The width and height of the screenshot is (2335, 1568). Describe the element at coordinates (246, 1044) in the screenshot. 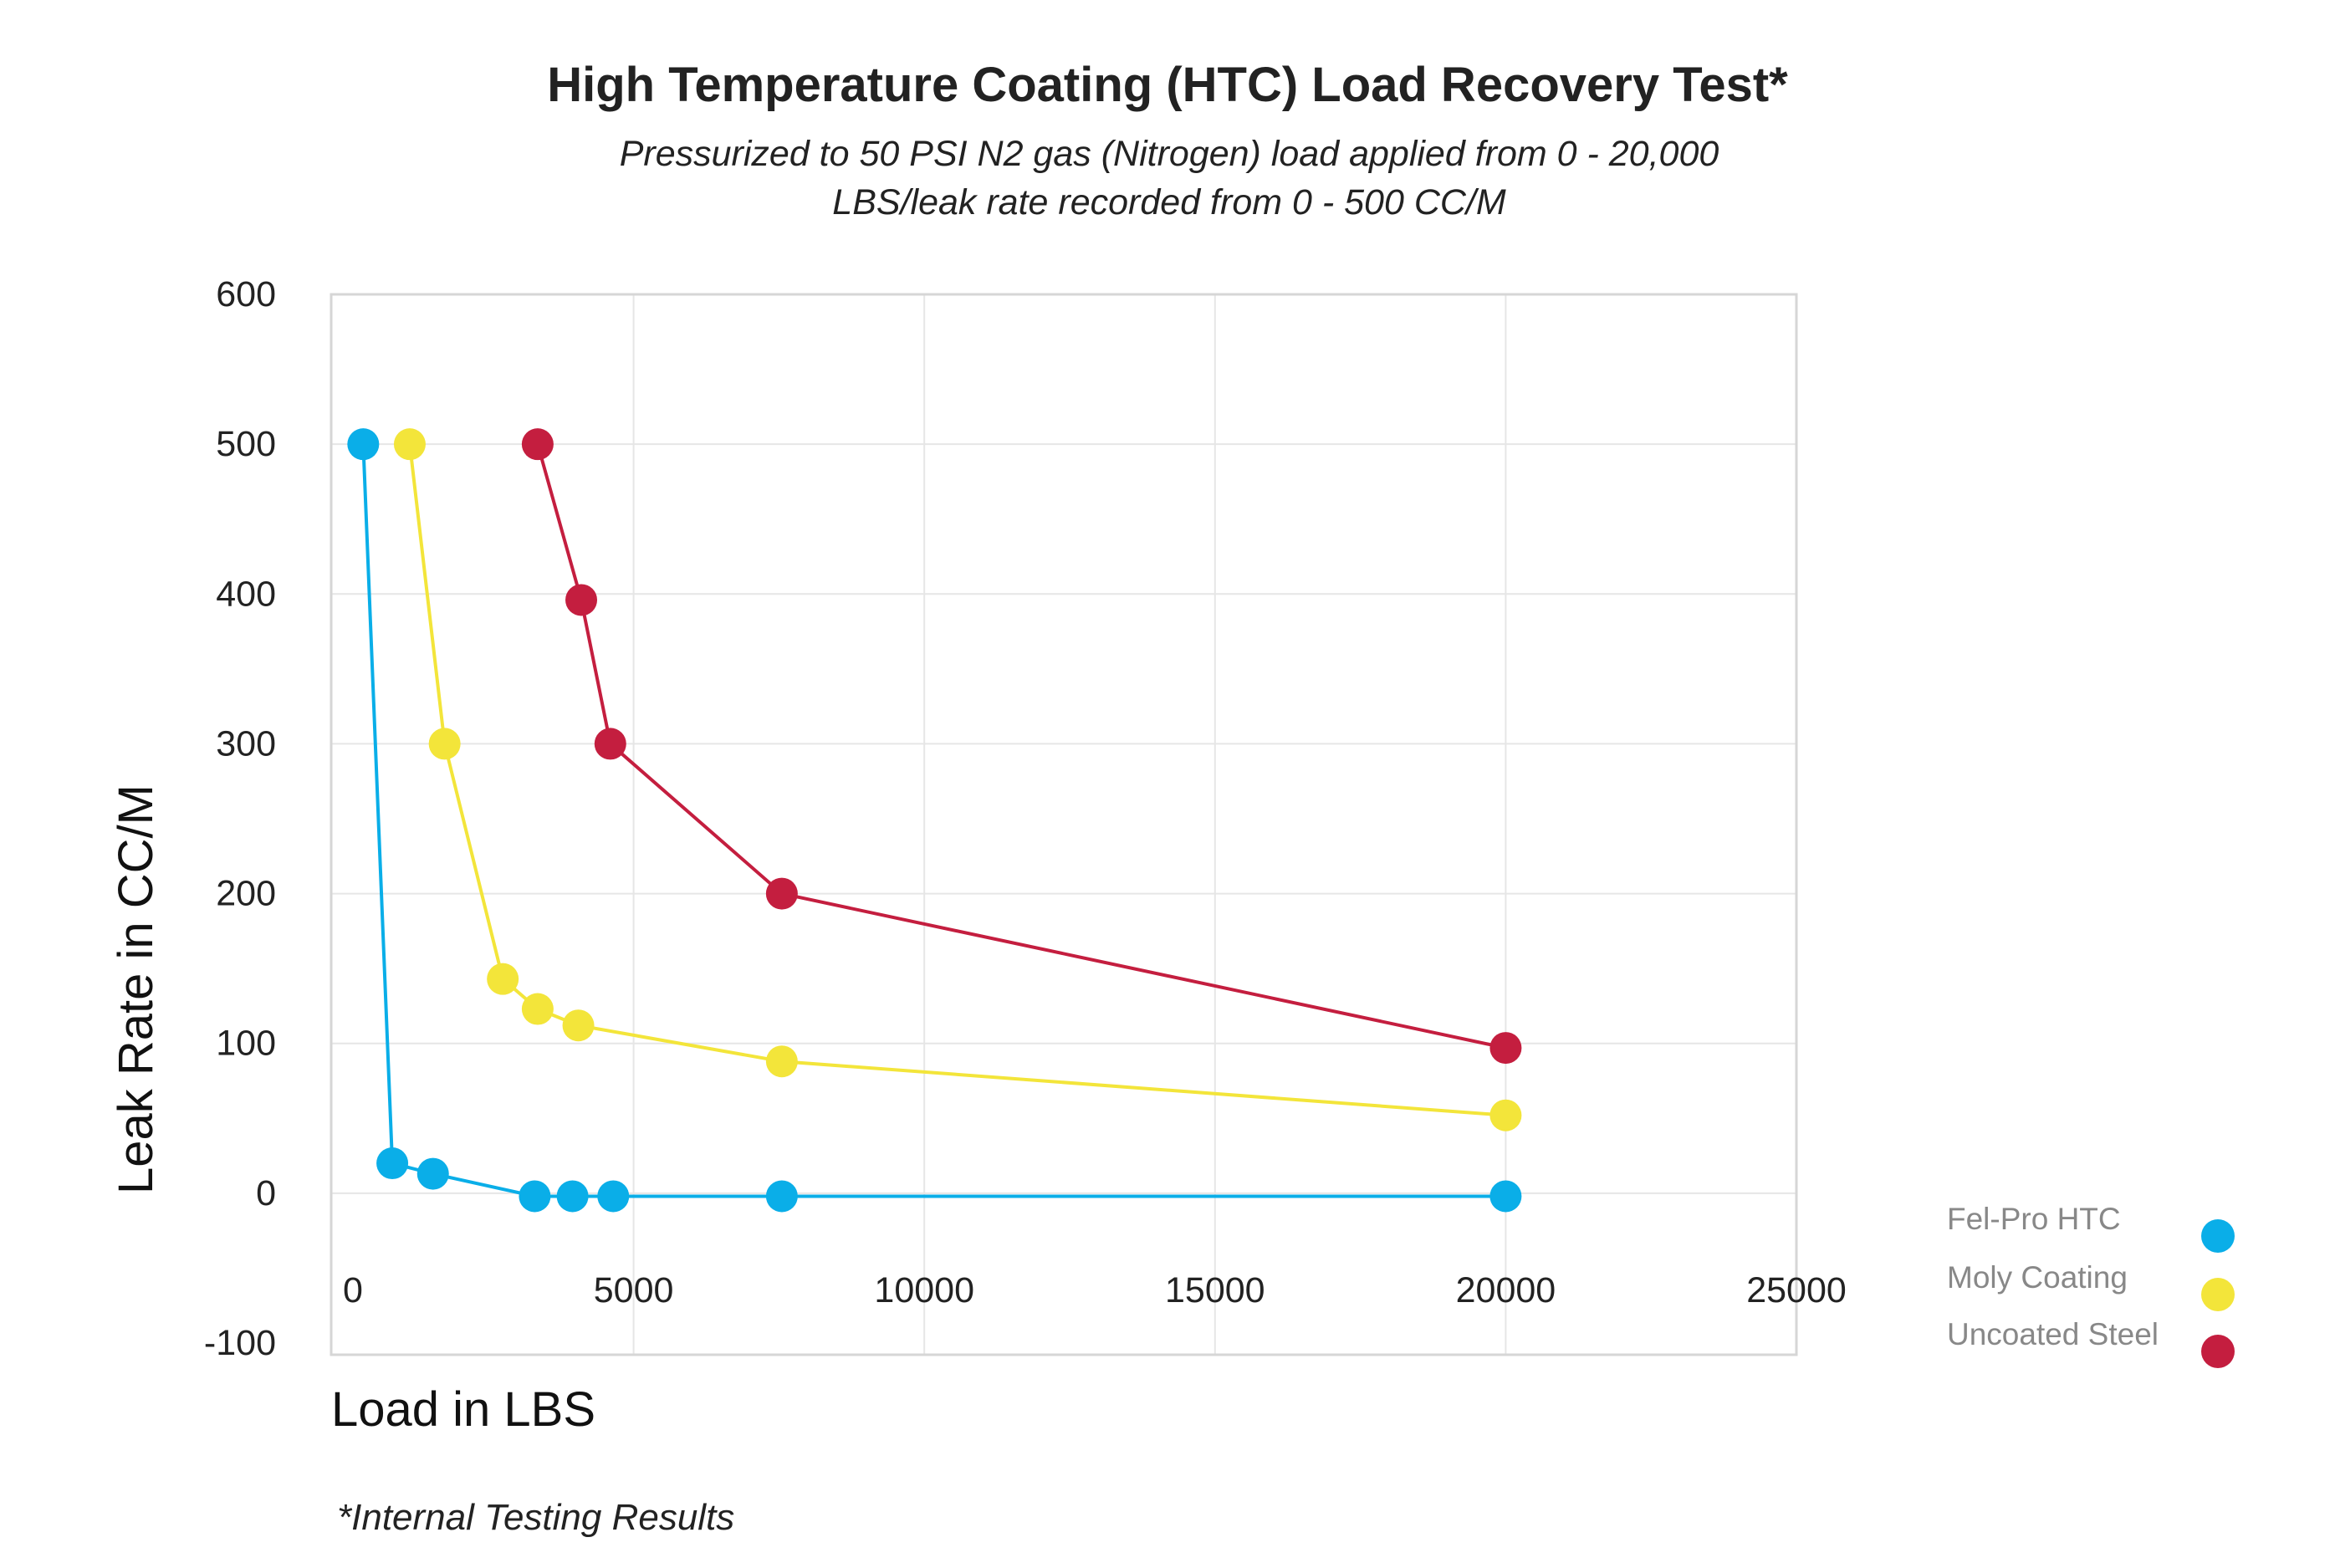

I see `y-tick-label: 100` at that location.